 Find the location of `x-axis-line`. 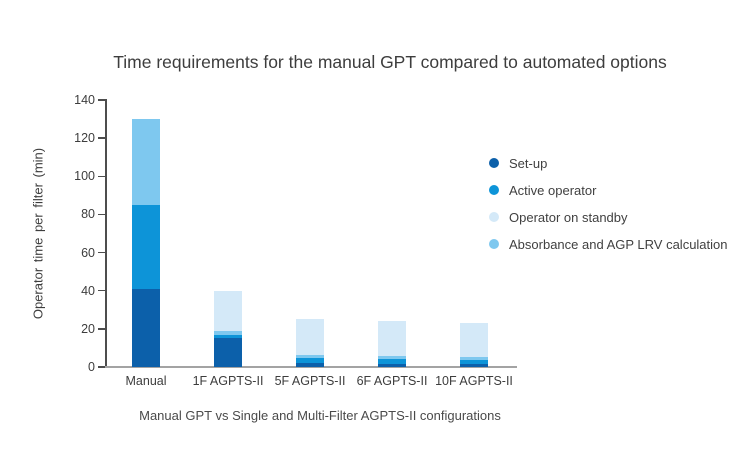

x-axis-line is located at coordinates (311, 367).